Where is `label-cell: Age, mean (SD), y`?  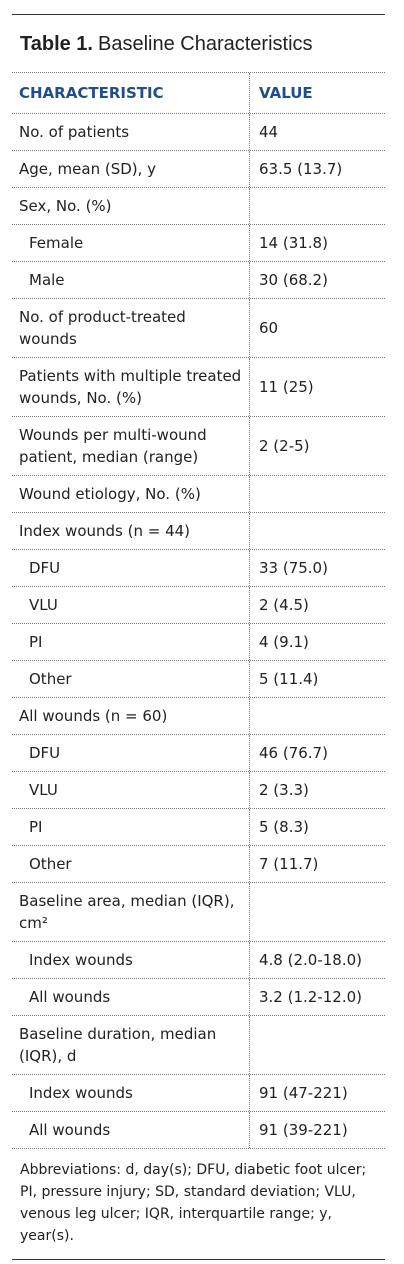 label-cell: Age, mean (SD), y is located at coordinates (88, 169).